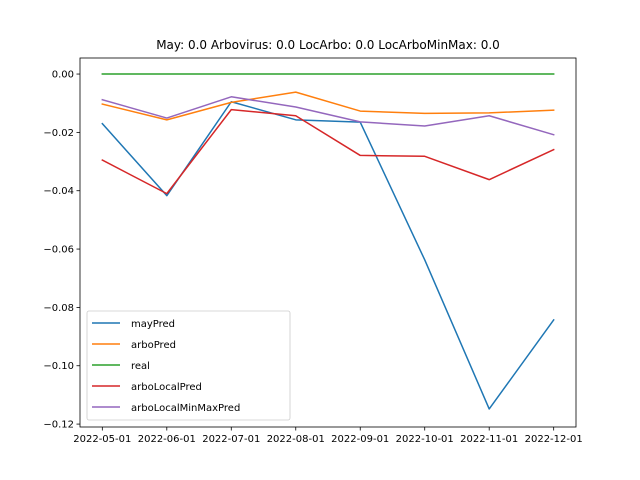 The image size is (640, 480). Describe the element at coordinates (360, 439) in the screenshot. I see `x-tick-label: 2022-09-01` at that location.